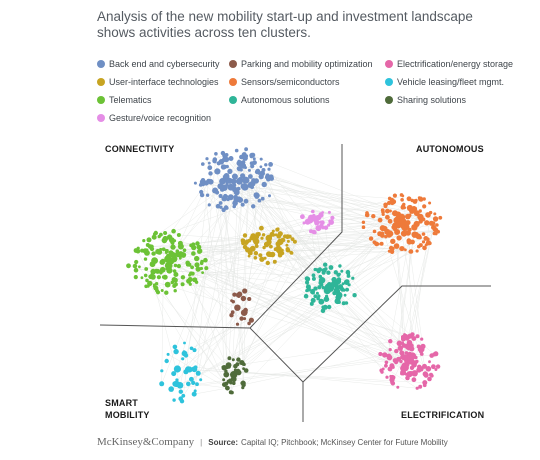  I want to click on legend-item: Sharing solutions, so click(425, 100).